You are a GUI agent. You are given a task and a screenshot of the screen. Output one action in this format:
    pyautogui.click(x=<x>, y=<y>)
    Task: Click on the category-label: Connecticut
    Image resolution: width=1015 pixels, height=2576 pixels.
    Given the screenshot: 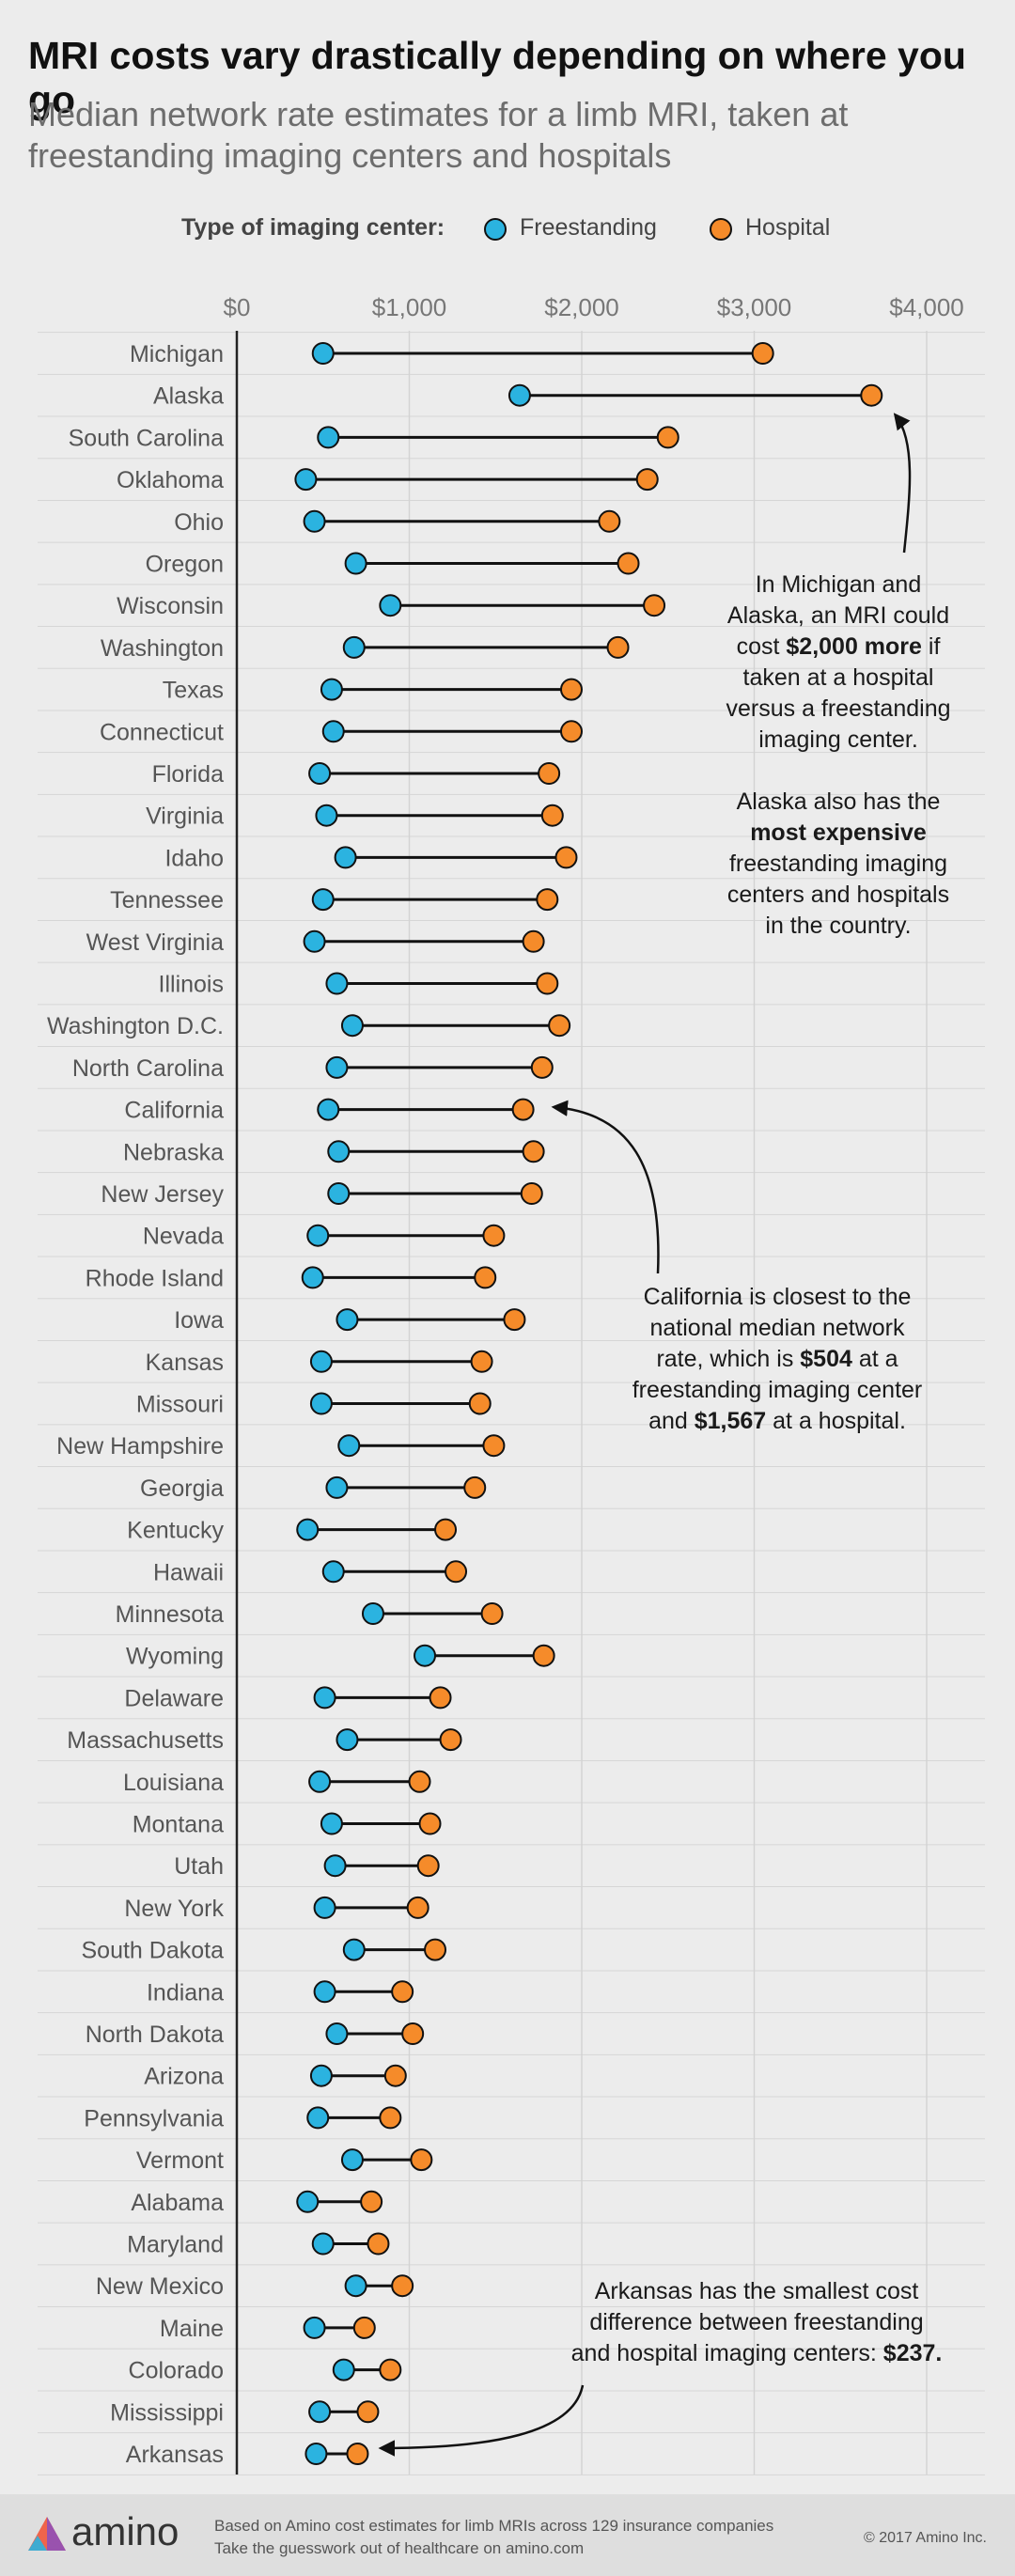 What is the action you would take?
    pyautogui.click(x=162, y=732)
    